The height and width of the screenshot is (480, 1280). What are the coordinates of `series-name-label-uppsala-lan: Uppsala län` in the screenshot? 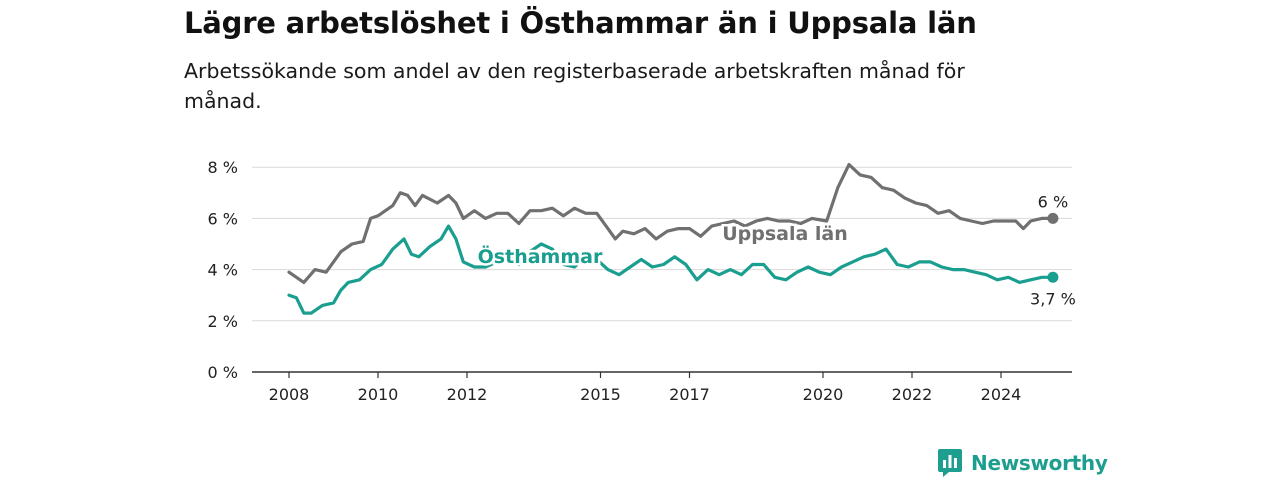 It's located at (785, 234).